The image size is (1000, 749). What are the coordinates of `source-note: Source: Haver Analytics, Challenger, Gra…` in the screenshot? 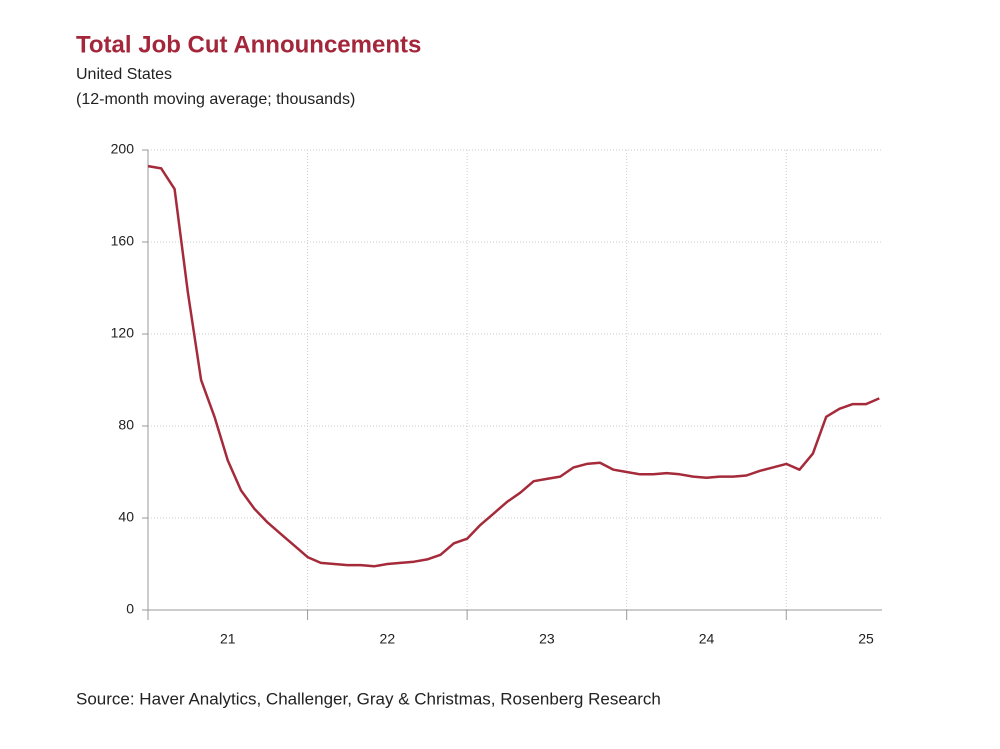 It's located at (368, 698).